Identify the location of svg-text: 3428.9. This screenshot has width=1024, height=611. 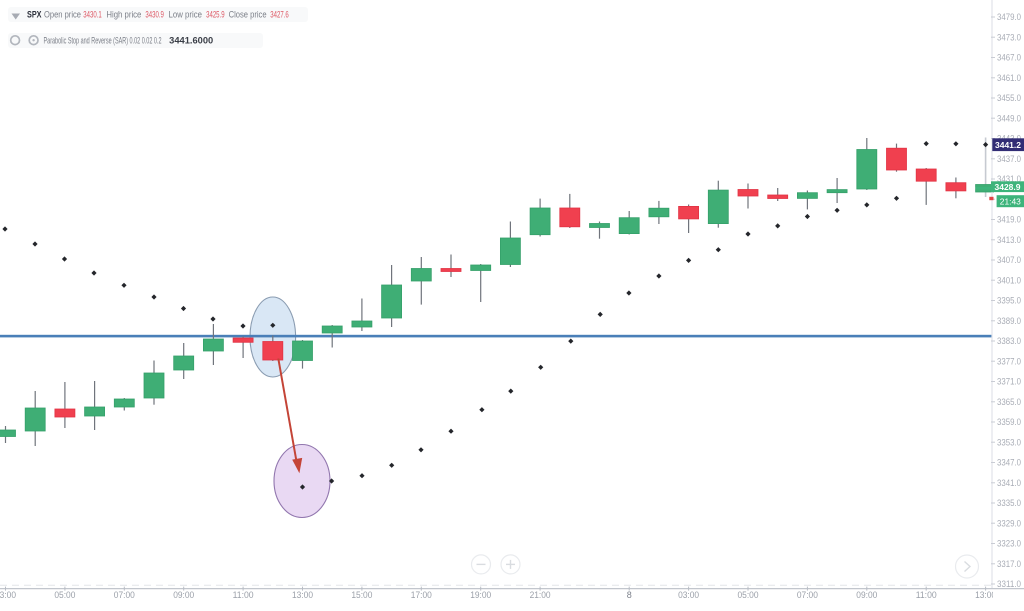
(1008, 187).